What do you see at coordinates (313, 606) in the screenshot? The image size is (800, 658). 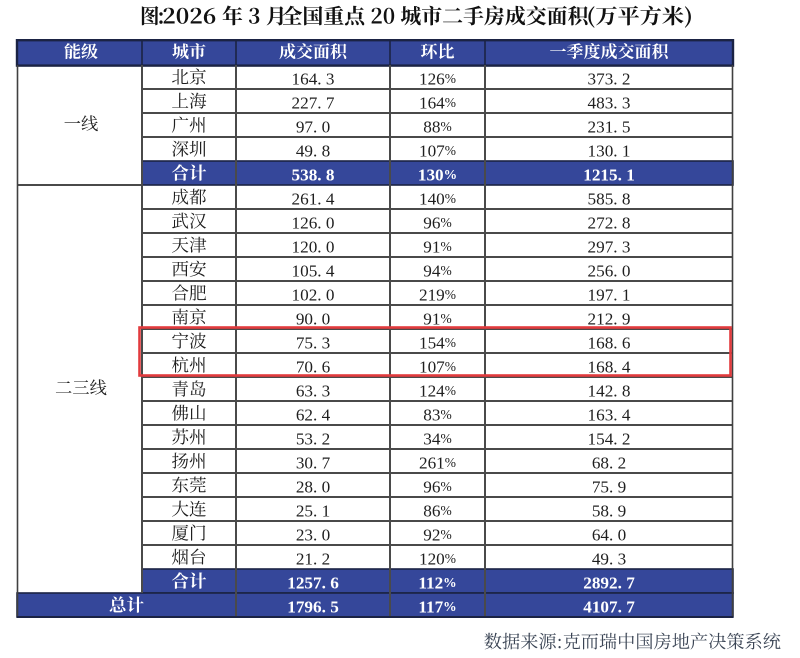 I see `svg-text: 1796. 5` at bounding box center [313, 606].